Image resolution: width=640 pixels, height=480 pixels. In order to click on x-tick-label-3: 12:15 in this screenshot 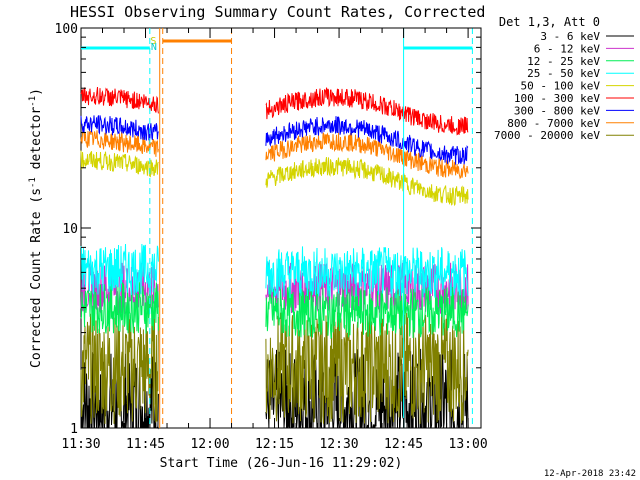, I will do `click(274, 444)`.